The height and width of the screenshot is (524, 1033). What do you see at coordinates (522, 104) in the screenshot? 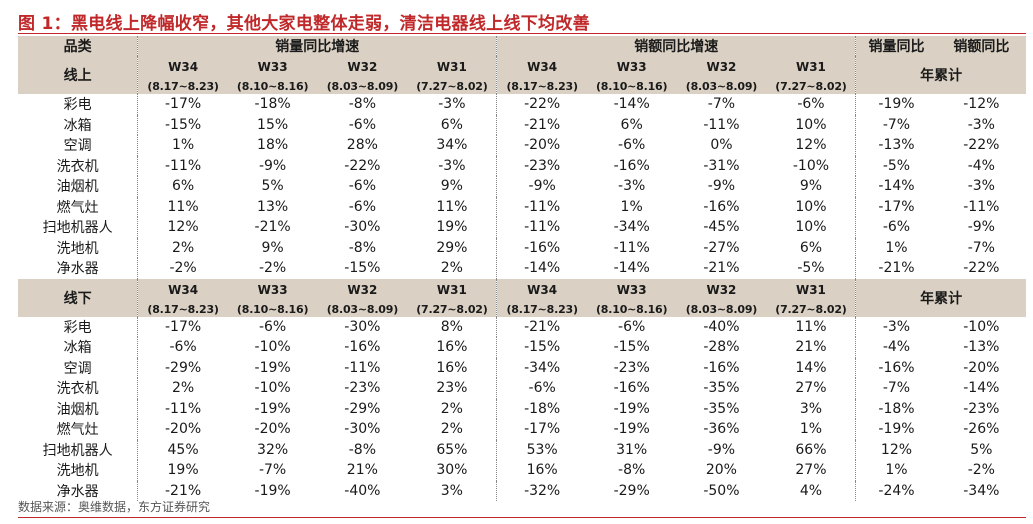
I see `table-row: 彩电 -17% -18% -8% -3% -22% -14% -7% -6% -19% -12%` at bounding box center [522, 104].